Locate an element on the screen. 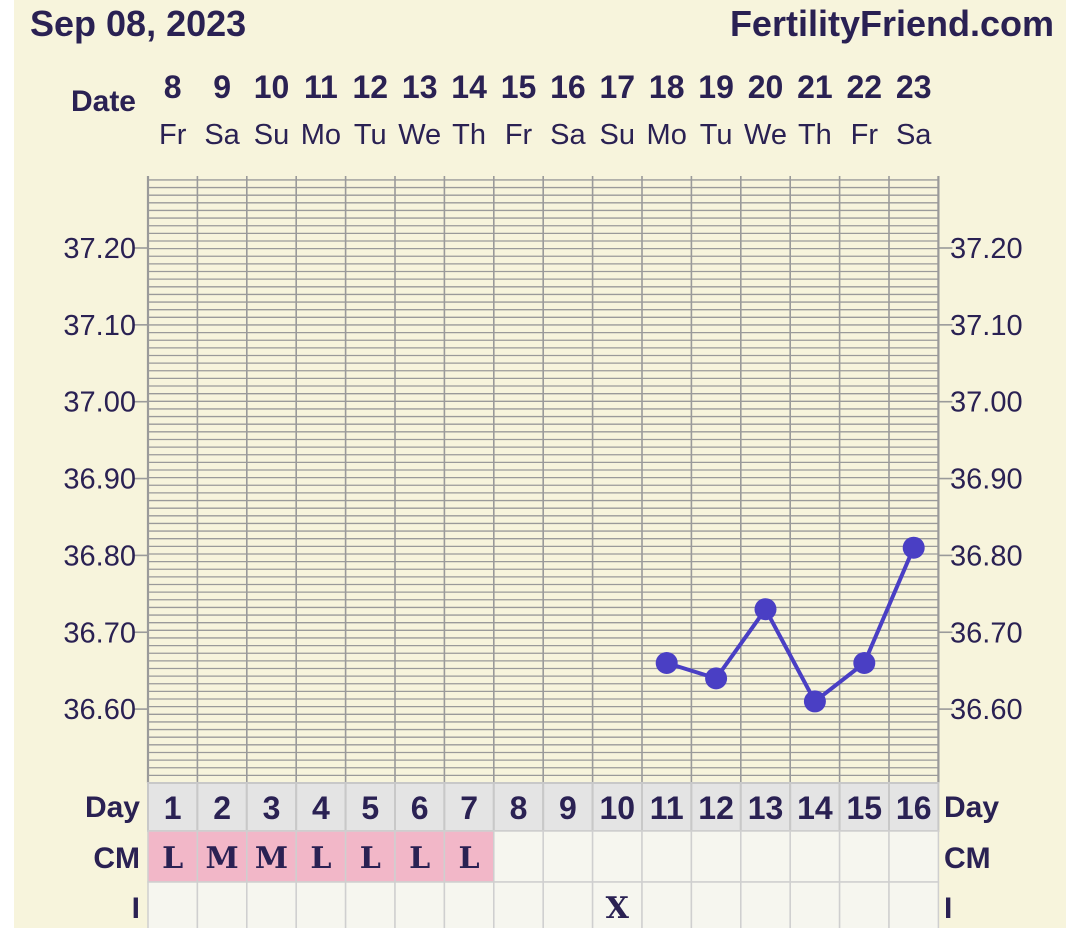 This screenshot has width=1080, height=928. y-tick-label-left: 36.60 is located at coordinates (99, 710).